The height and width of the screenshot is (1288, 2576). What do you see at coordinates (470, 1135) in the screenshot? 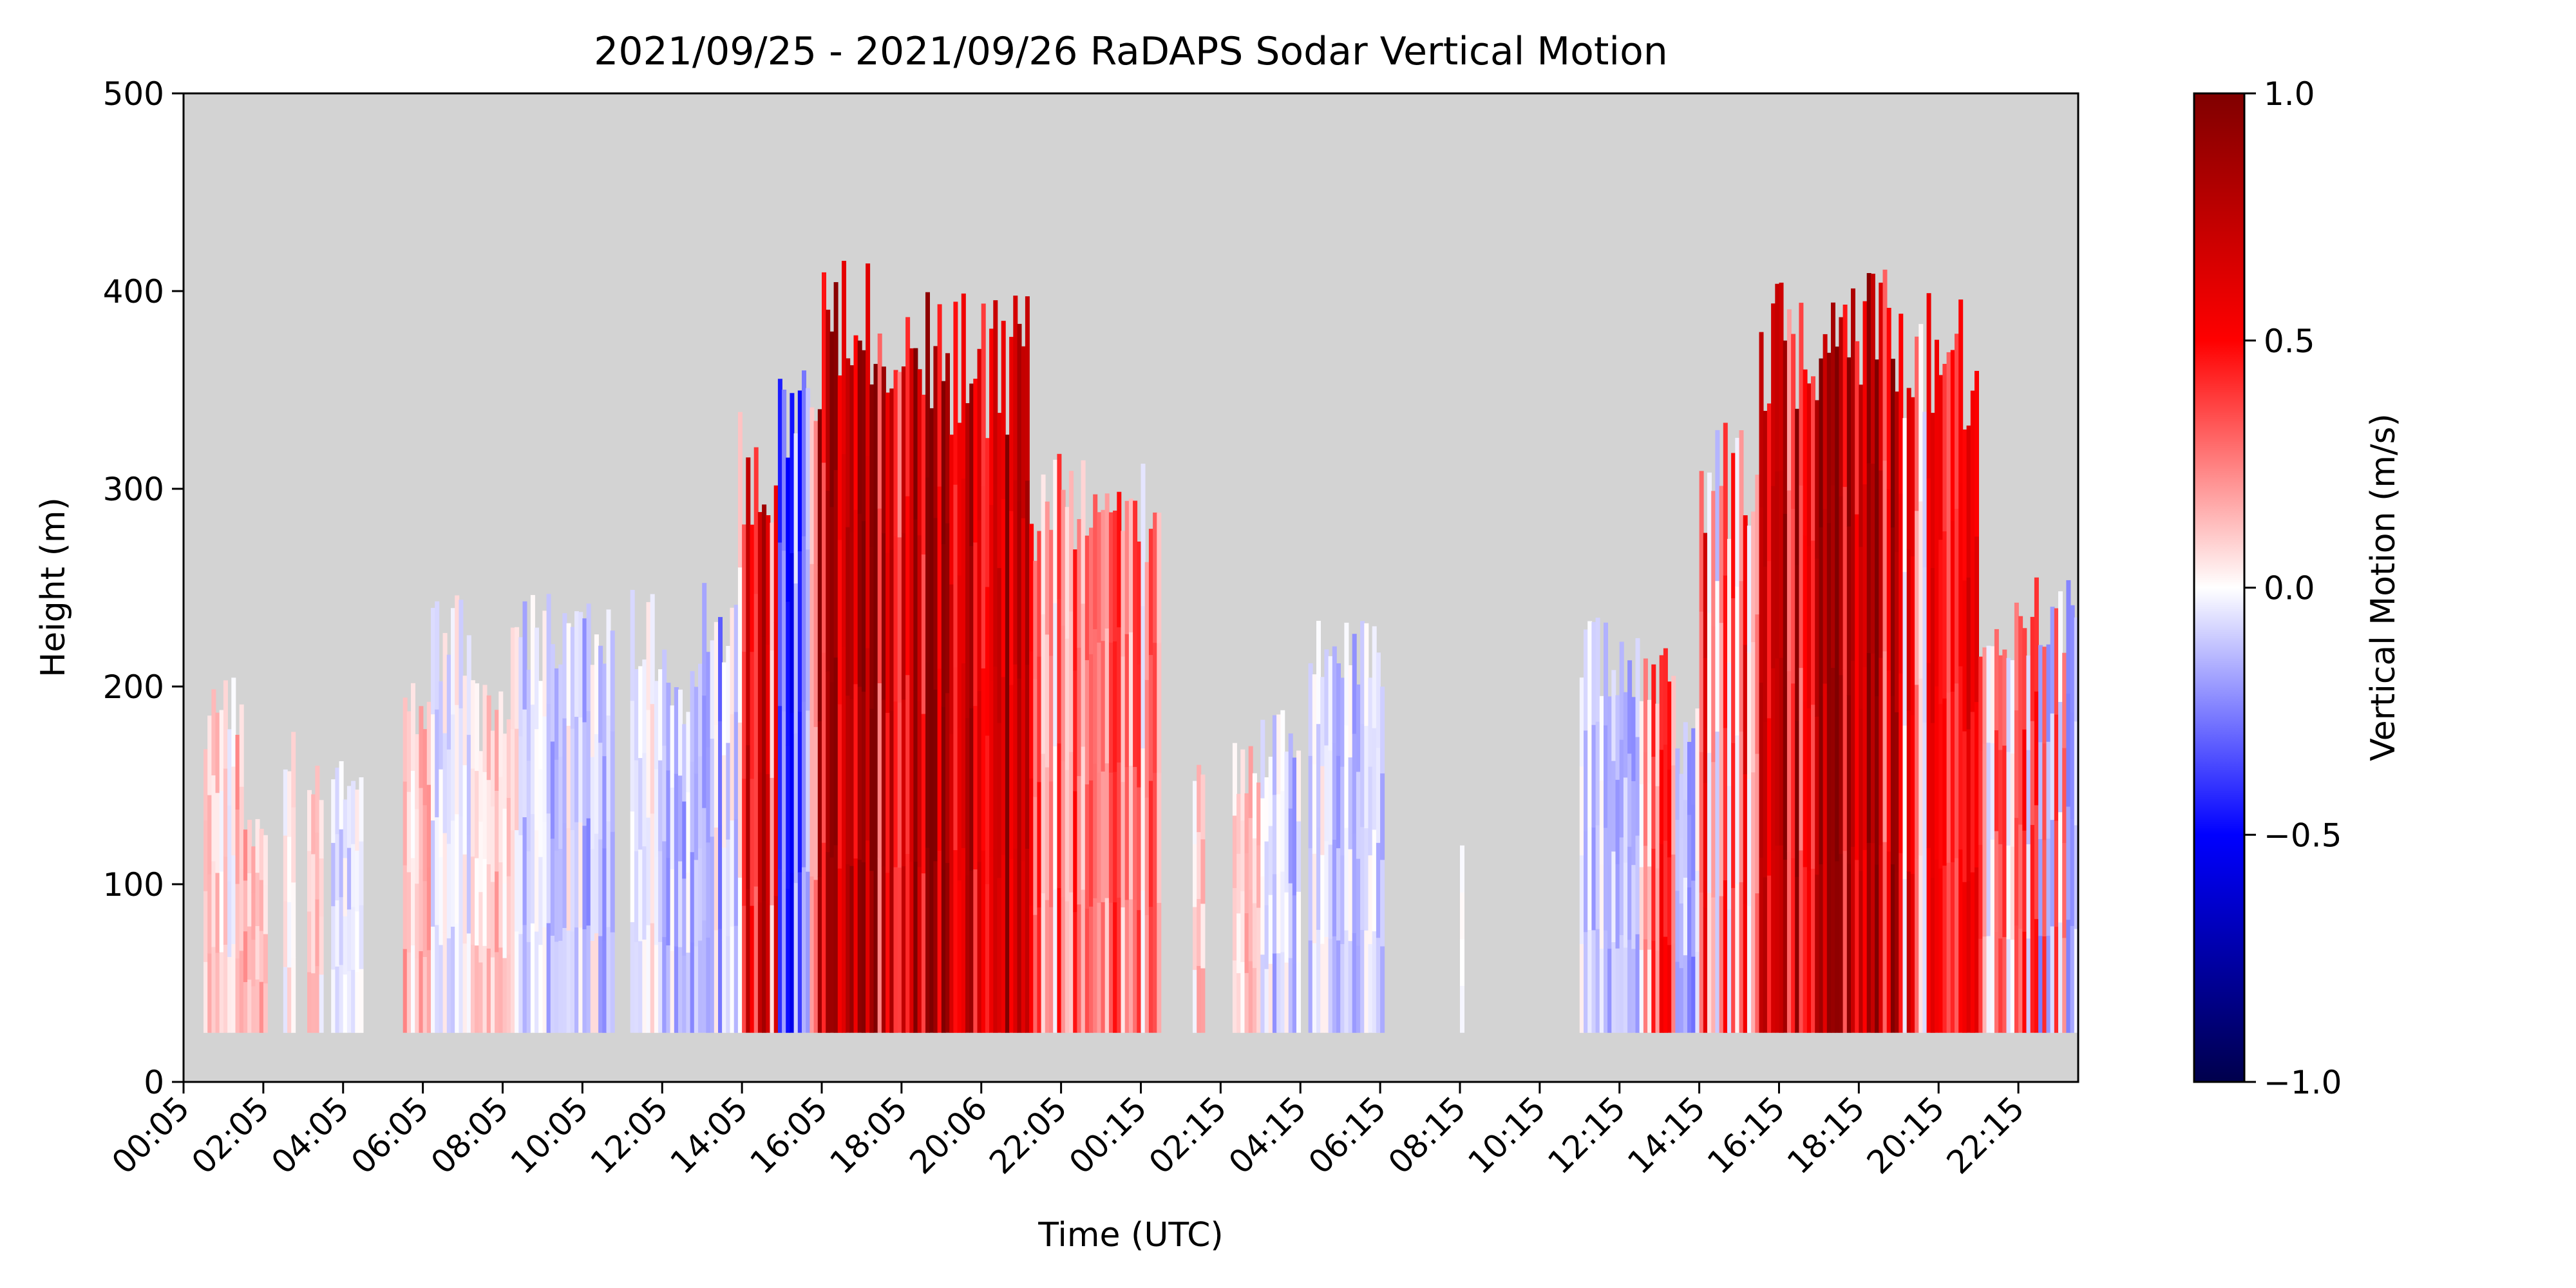
I see `x-tick-label: 08:05` at bounding box center [470, 1135].